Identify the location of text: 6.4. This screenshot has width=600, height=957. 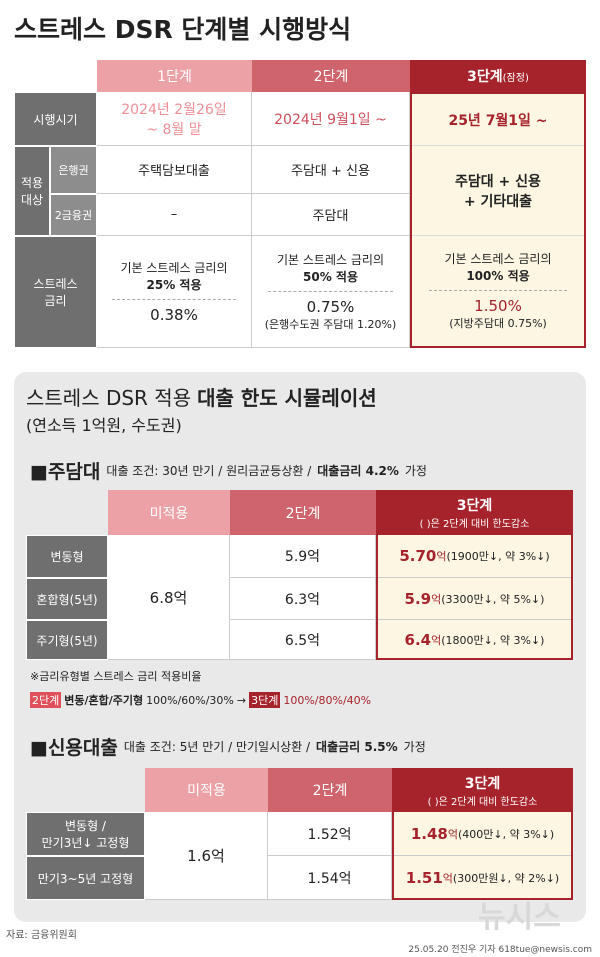
(418, 640).